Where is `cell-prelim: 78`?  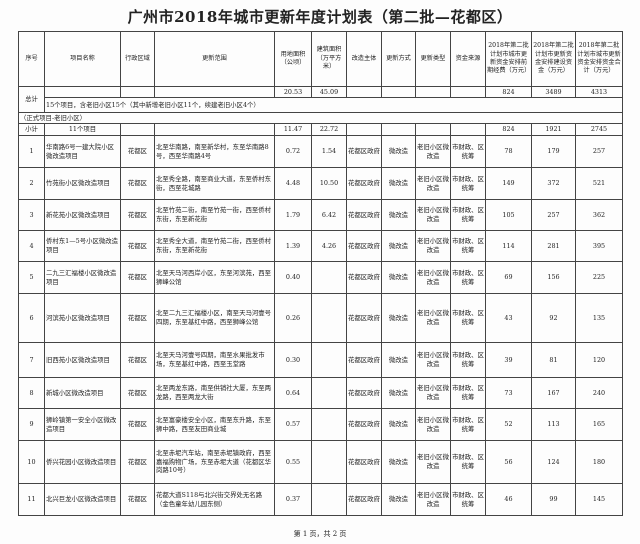
cell-prelim: 78 is located at coordinates (508, 151).